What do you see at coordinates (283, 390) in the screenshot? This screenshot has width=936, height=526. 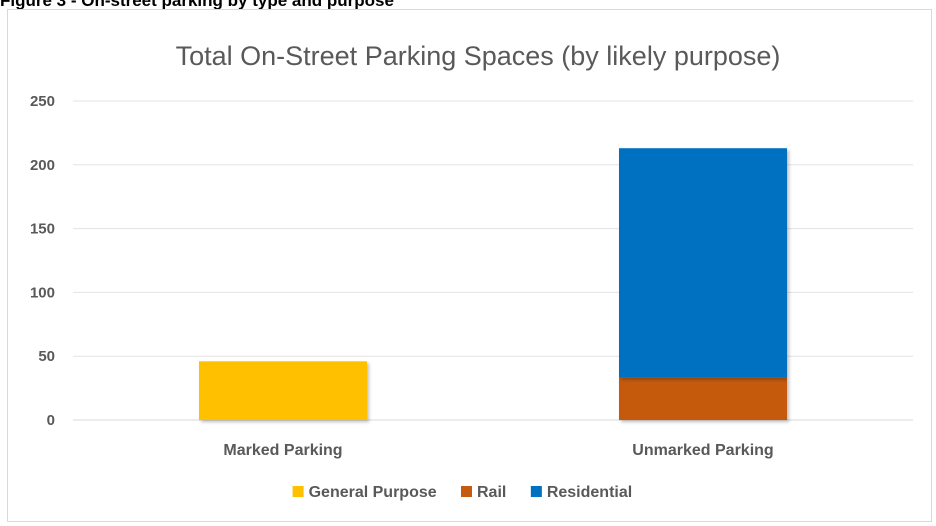 I see `bar-marked-parking-general-purpose` at bounding box center [283, 390].